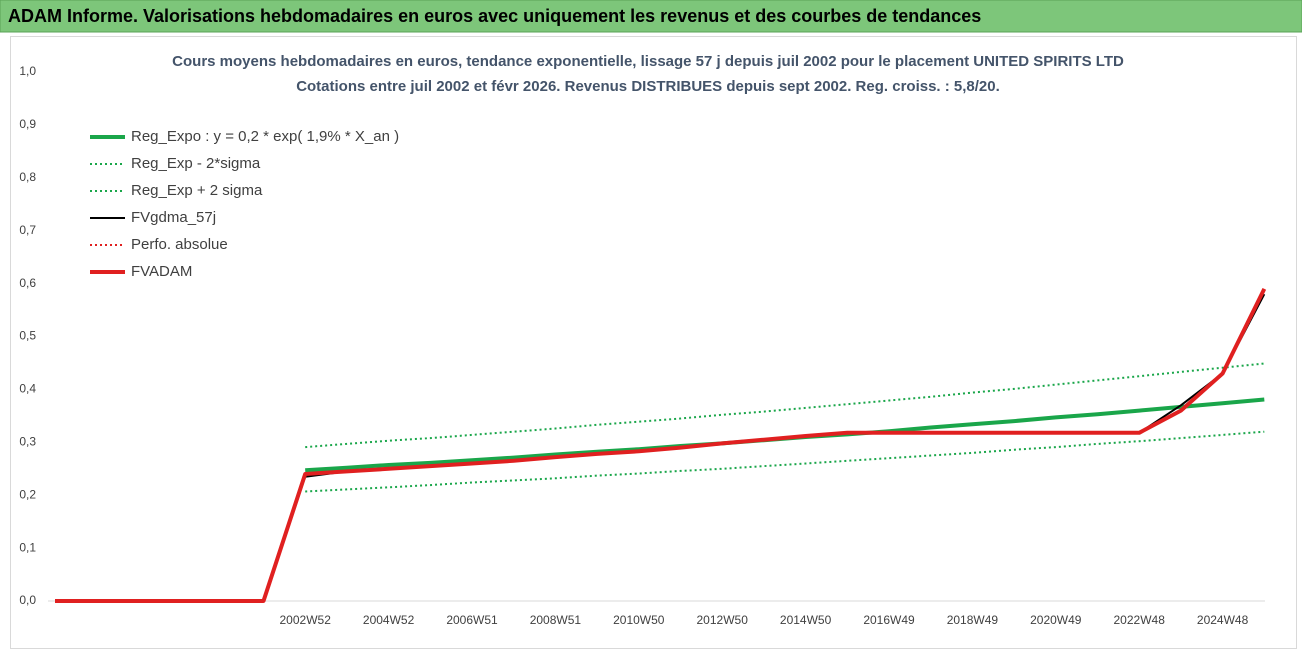 The image size is (1302, 653). What do you see at coordinates (472, 620) in the screenshot?
I see `x-tick-label: 2006W51` at bounding box center [472, 620].